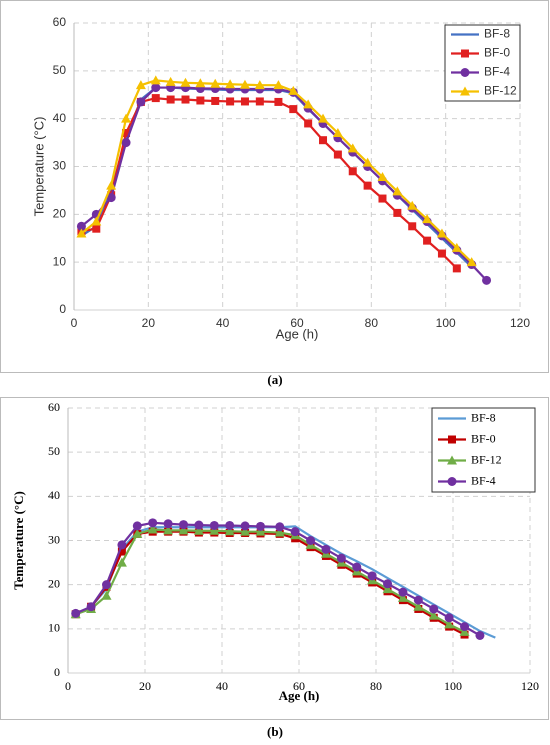  What do you see at coordinates (54, 495) in the screenshot?
I see `y-tick-label: 40` at bounding box center [54, 495].